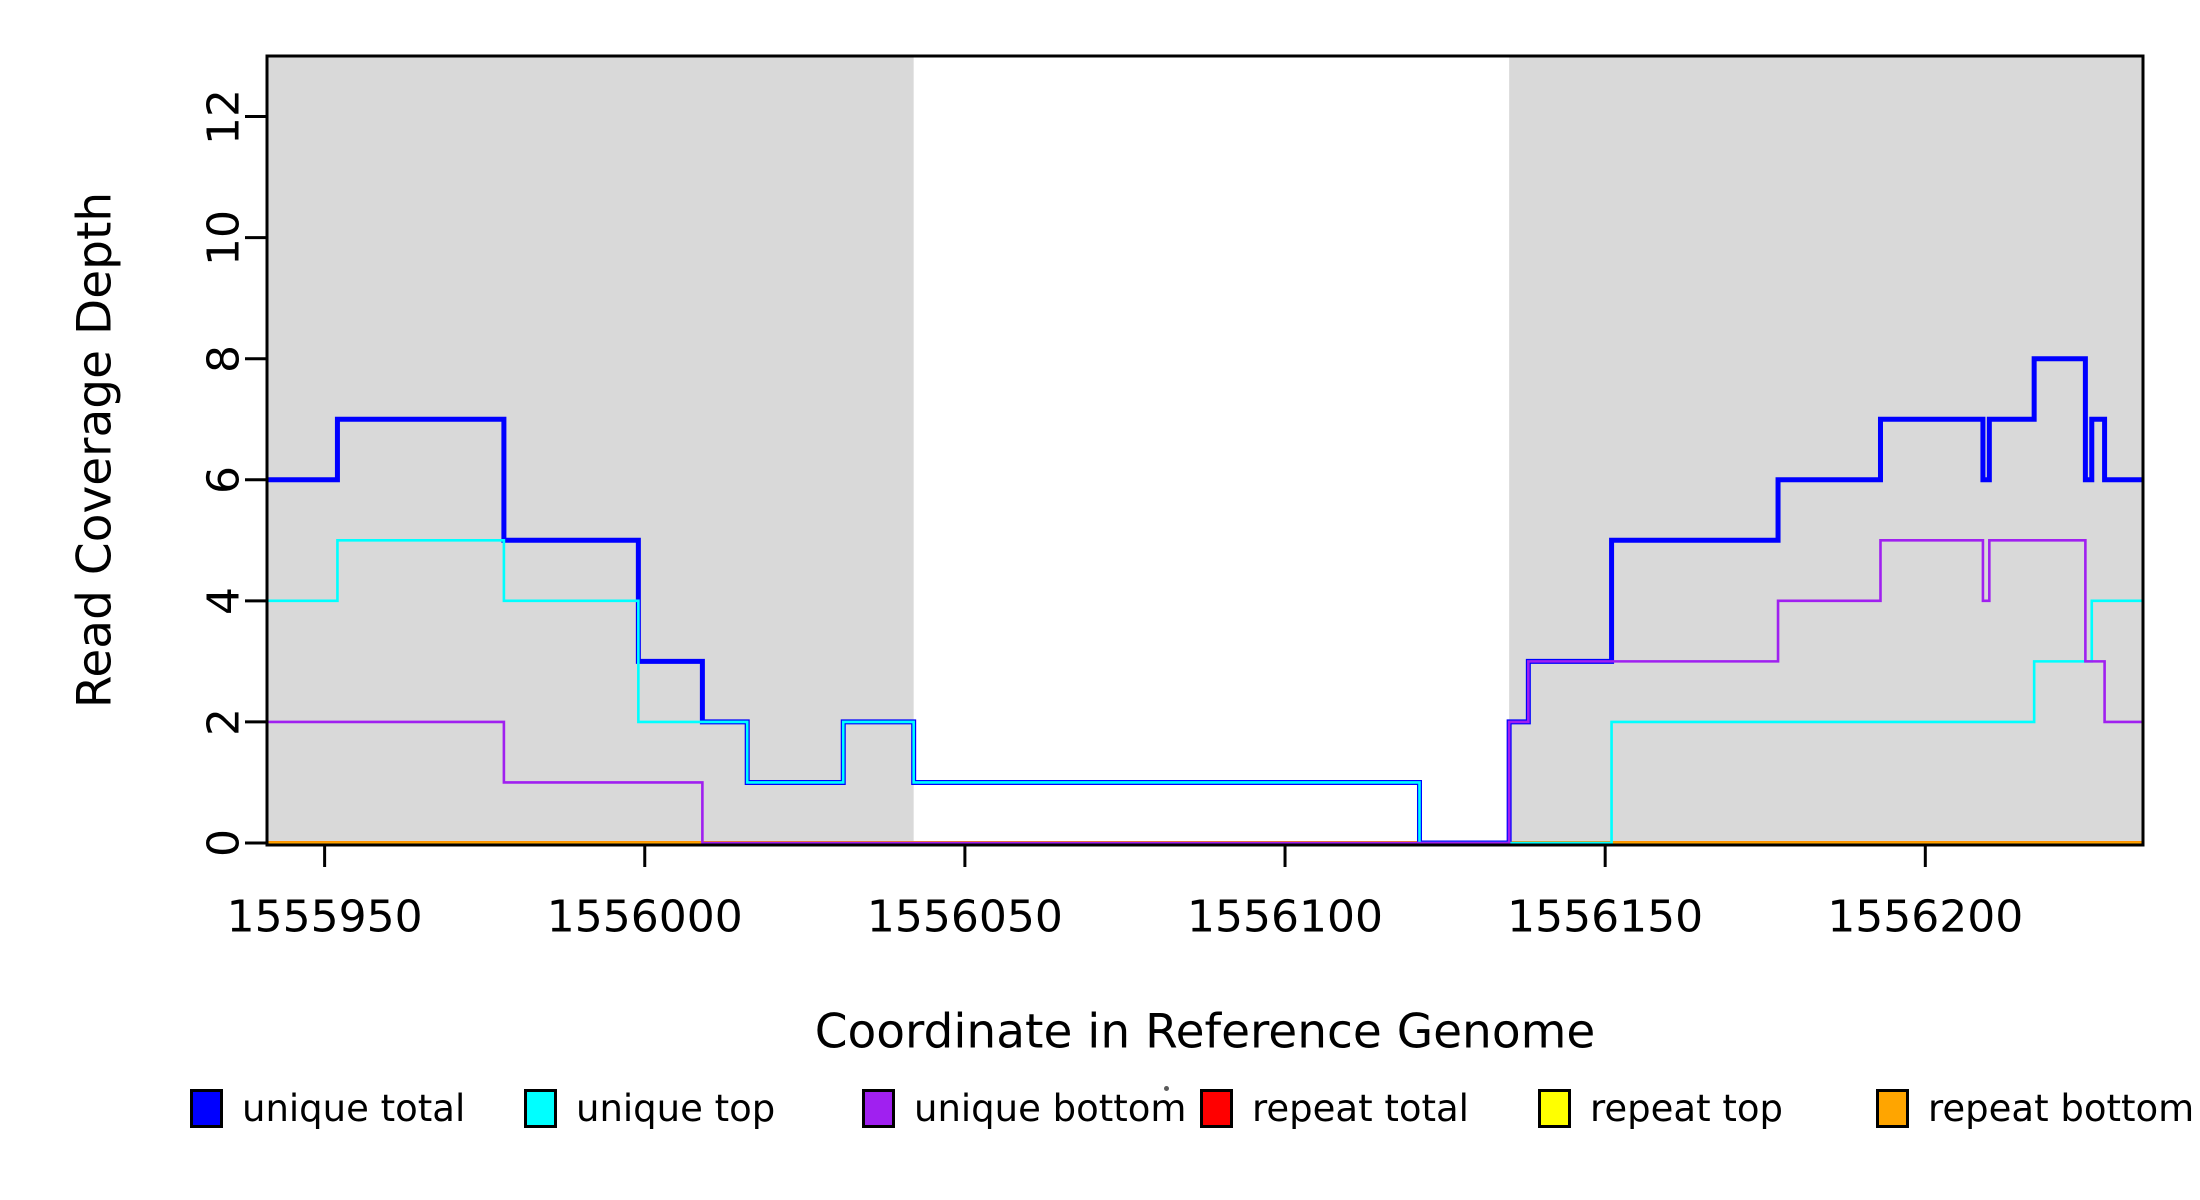 The image size is (2200, 1200). I want to click on legend-item-unique-total: unique total, so click(327, 1108).